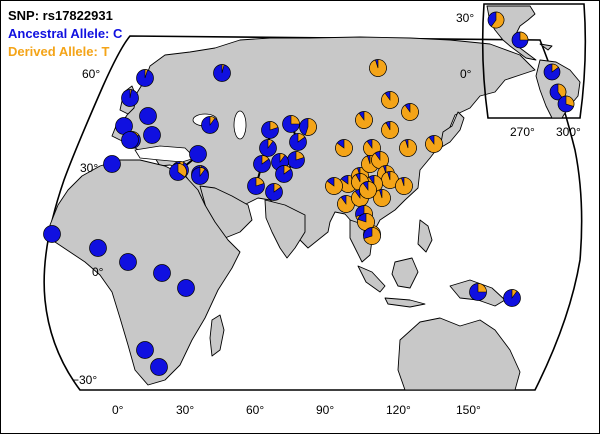 The width and height of the screenshot is (600, 434). What do you see at coordinates (270, 144) in the screenshot?
I see `pie-central-asia-4-derived-slice` at bounding box center [270, 144].